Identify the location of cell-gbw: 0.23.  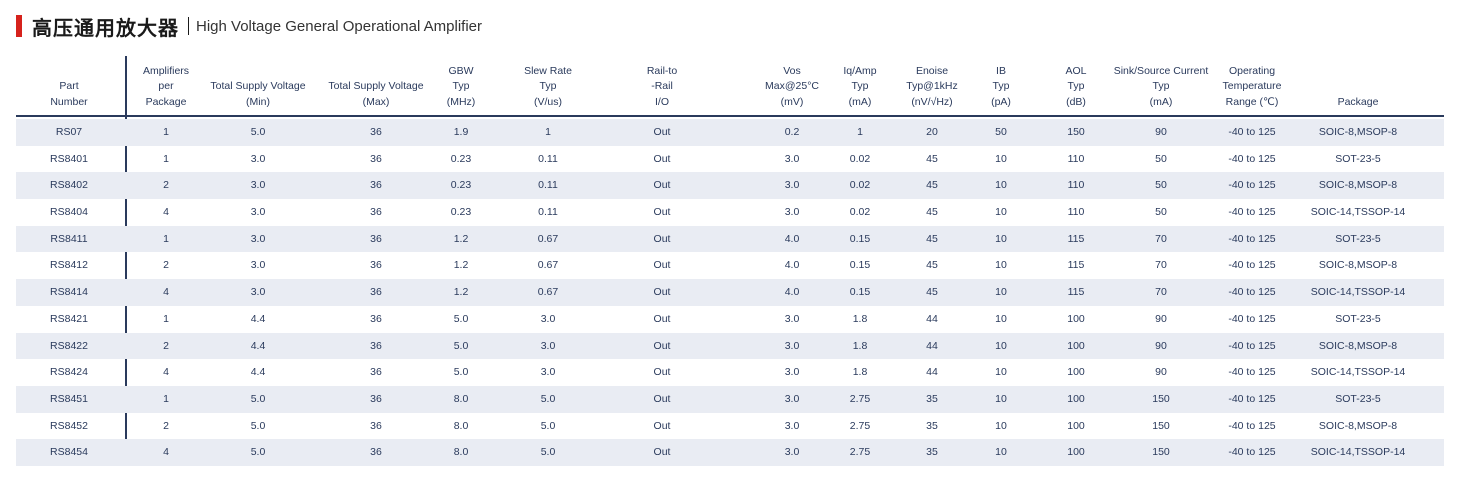
(461, 212).